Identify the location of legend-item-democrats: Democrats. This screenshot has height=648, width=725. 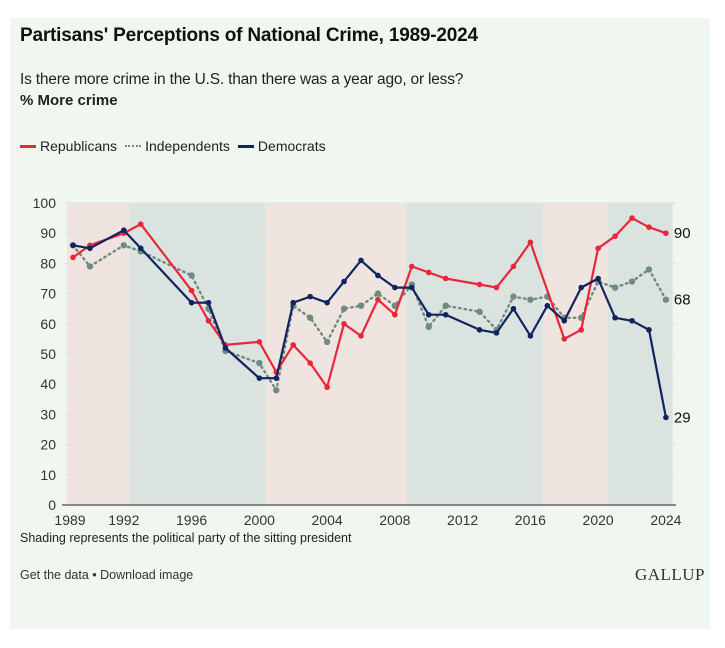
(281, 146).